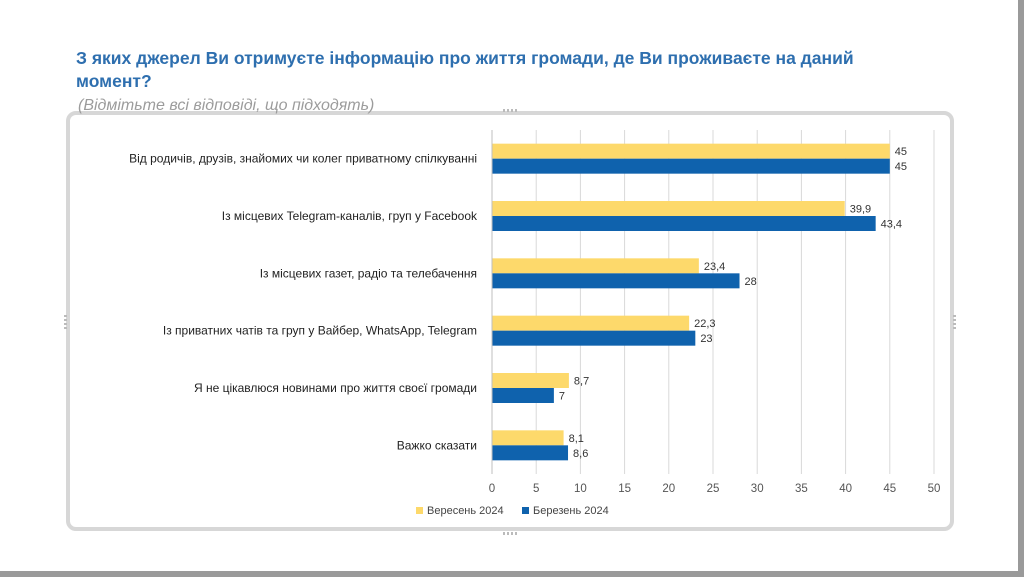 Image resolution: width=1024 pixels, height=577 pixels. I want to click on data-label: 7, so click(562, 397).